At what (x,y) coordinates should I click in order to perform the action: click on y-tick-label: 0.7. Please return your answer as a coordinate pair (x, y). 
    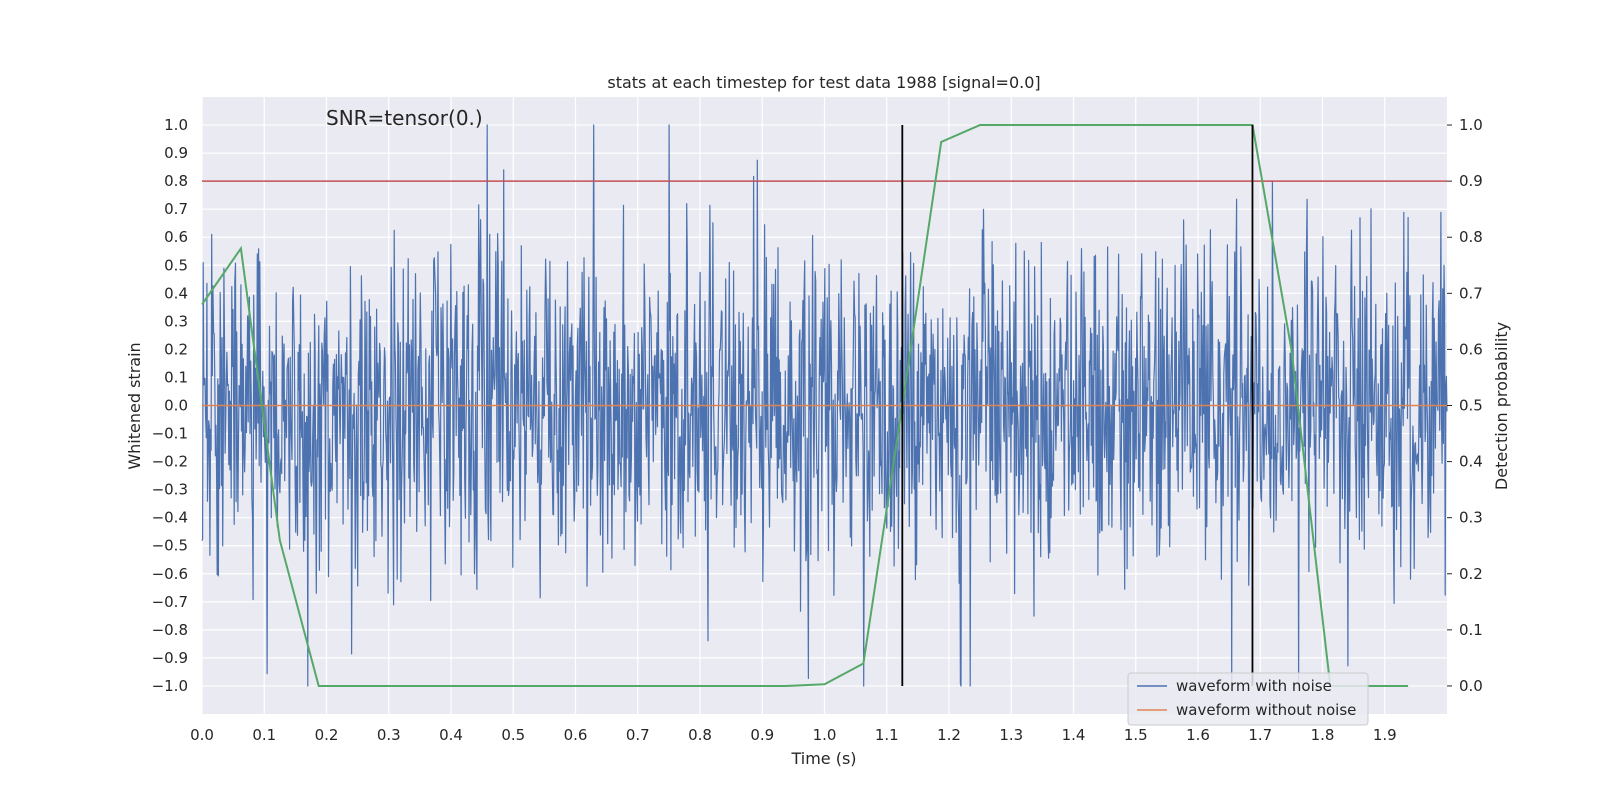
    Looking at the image, I should click on (176, 209).